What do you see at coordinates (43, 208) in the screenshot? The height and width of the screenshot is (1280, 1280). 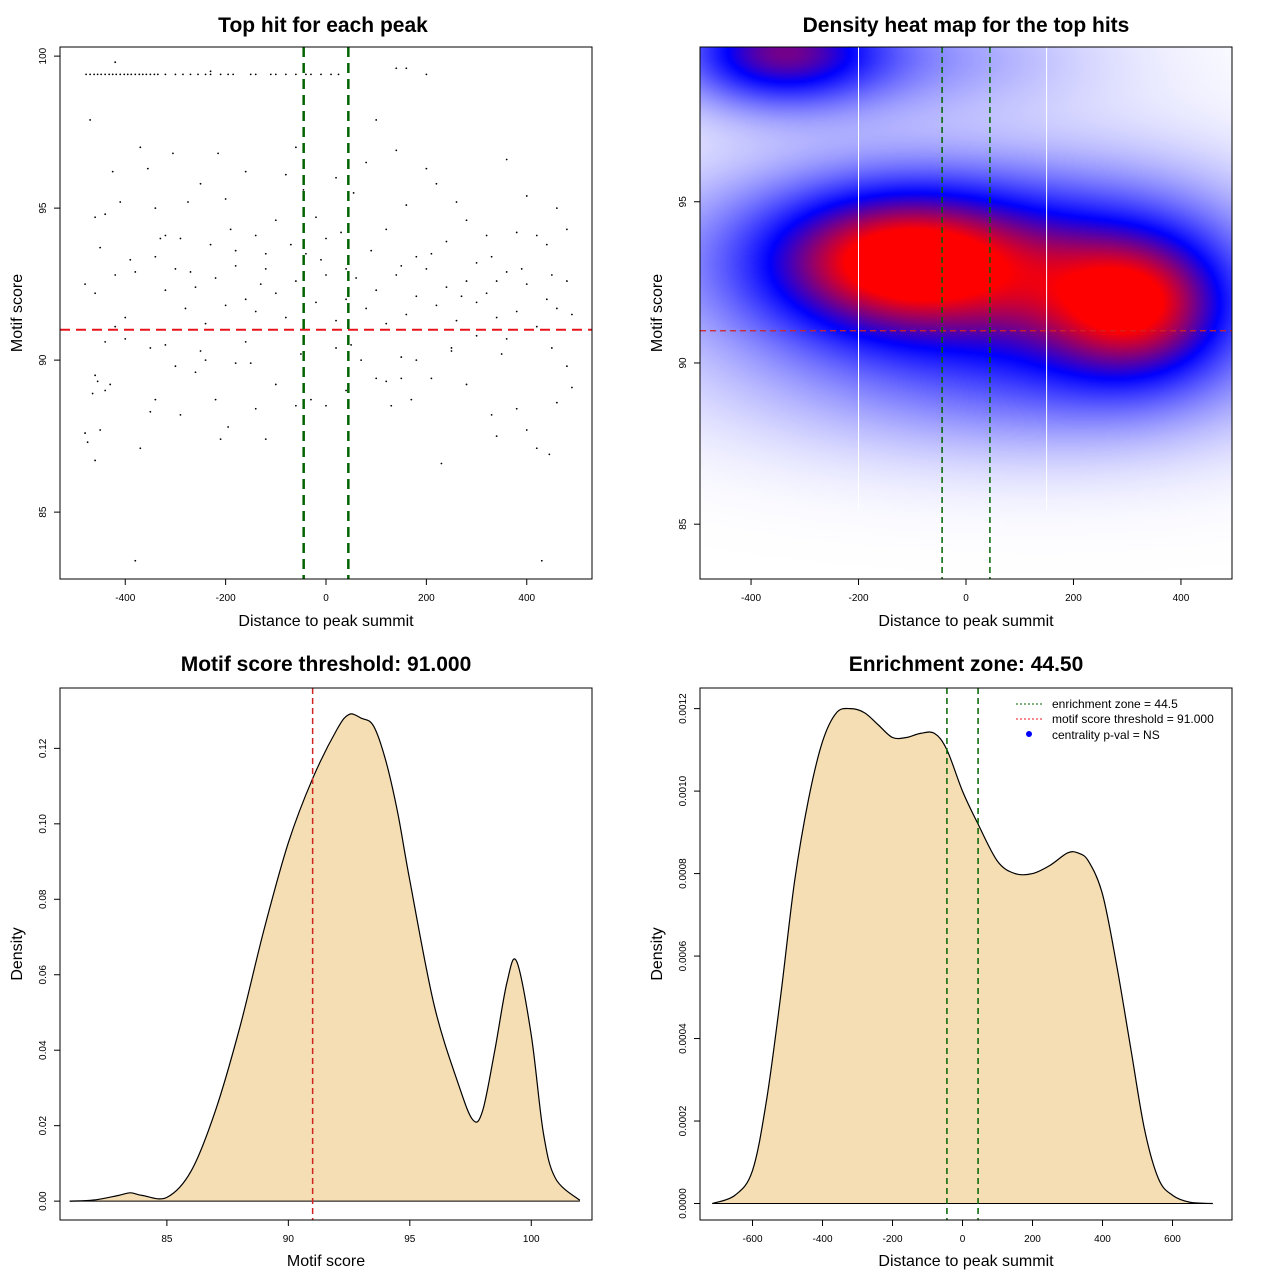 I see `scatter-y-tick-label: 95` at bounding box center [43, 208].